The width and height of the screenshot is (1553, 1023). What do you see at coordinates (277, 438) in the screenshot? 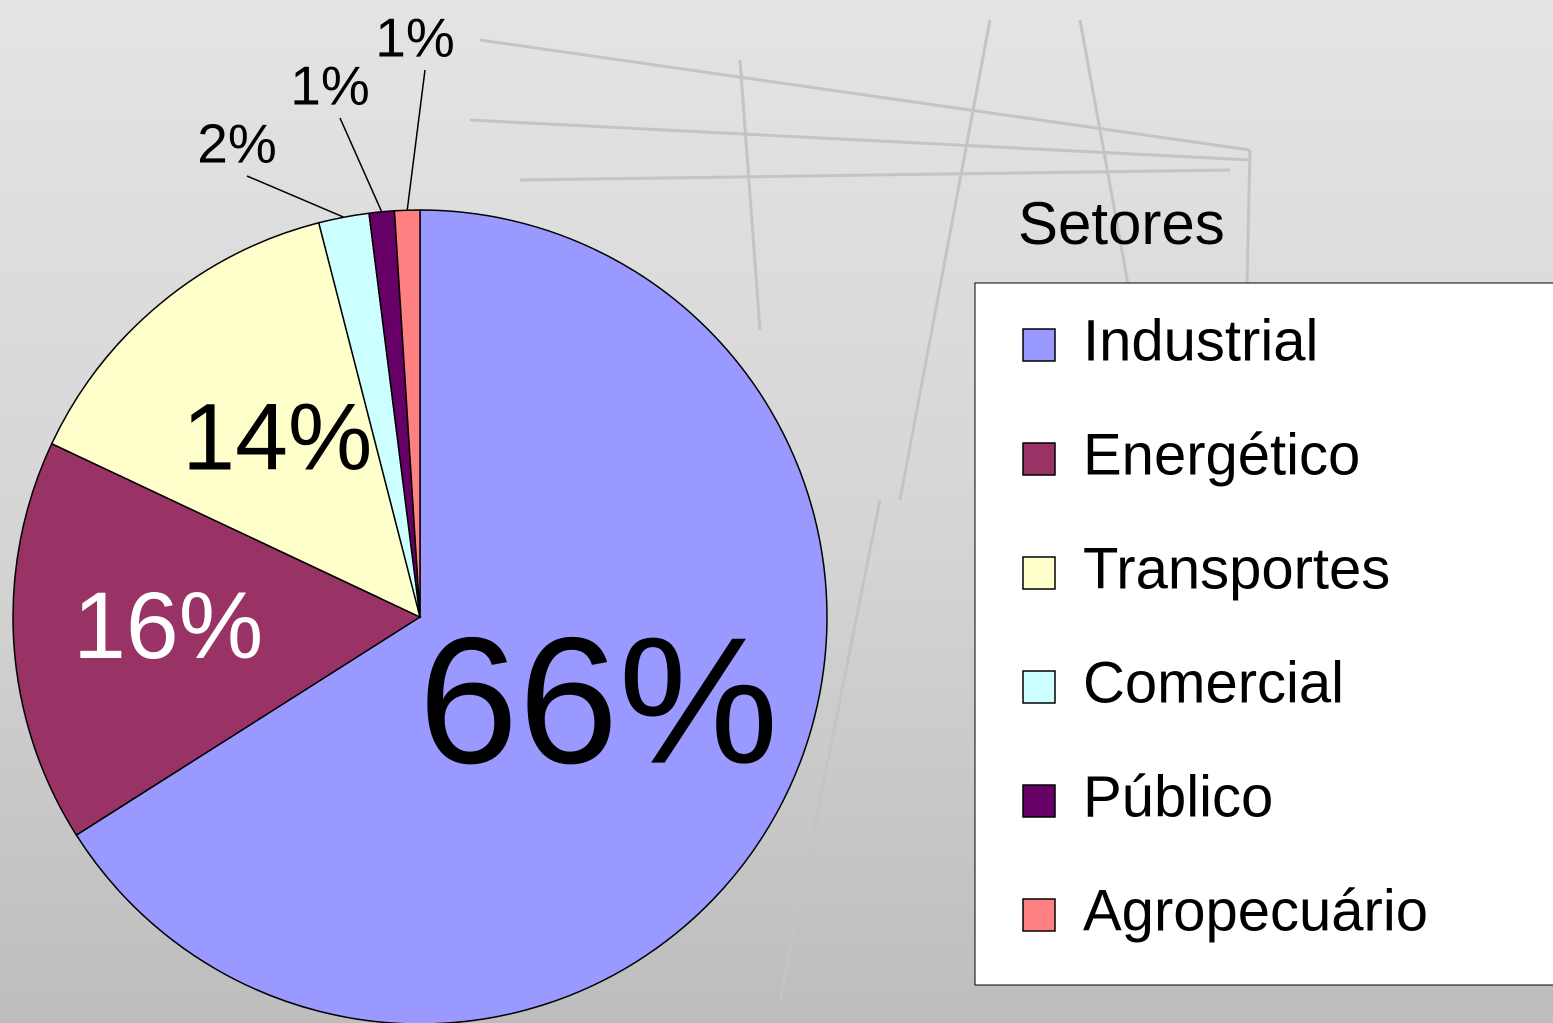
I see `slice-label: 14%` at bounding box center [277, 438].